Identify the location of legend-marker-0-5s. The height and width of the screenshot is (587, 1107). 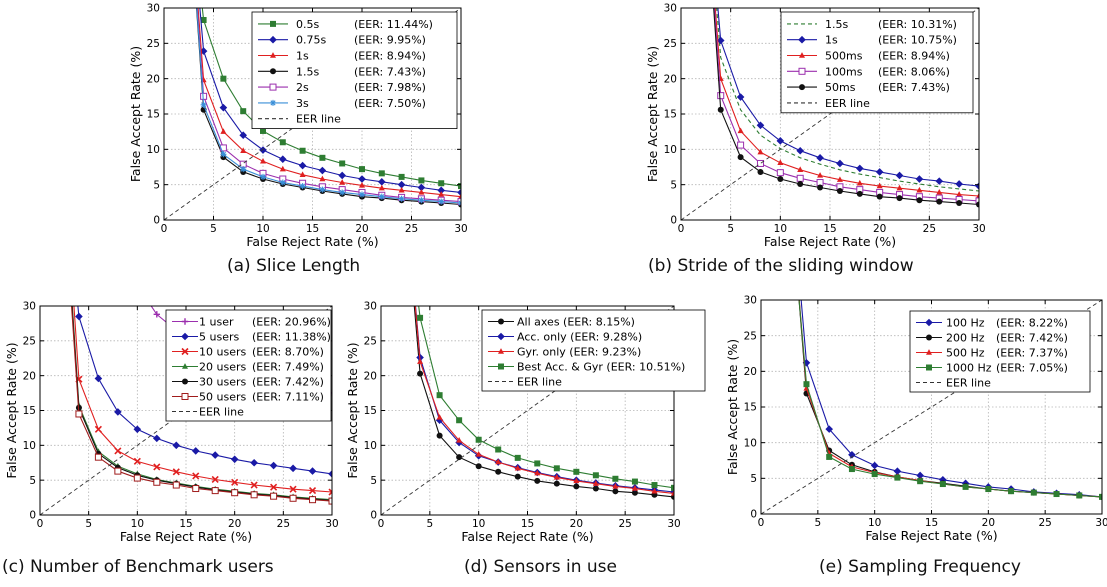
(273, 23).